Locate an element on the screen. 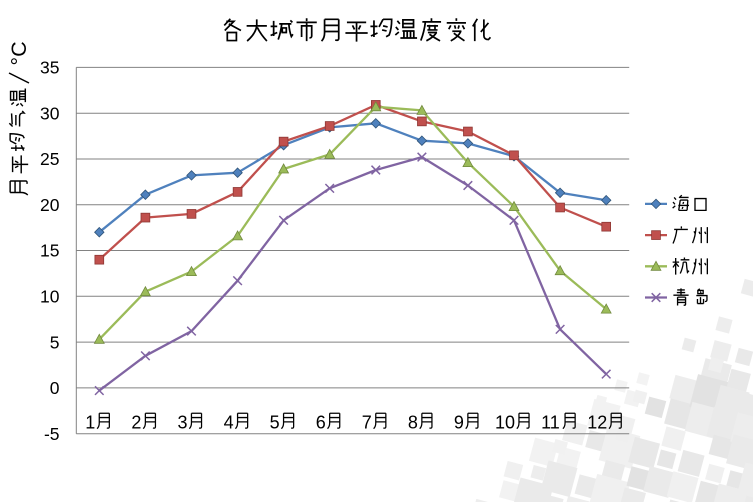  svg-text: 12 is located at coordinates (597, 423).